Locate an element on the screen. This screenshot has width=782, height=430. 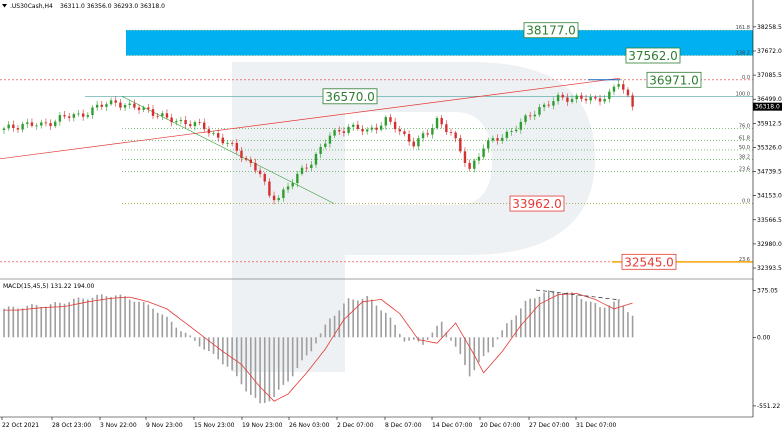
fib-level-label: 61.8 is located at coordinates (744, 138).